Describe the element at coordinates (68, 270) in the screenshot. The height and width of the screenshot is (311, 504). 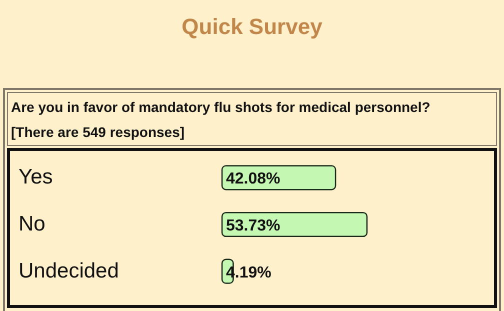
I see `y-tick-label: Undecided` at that location.